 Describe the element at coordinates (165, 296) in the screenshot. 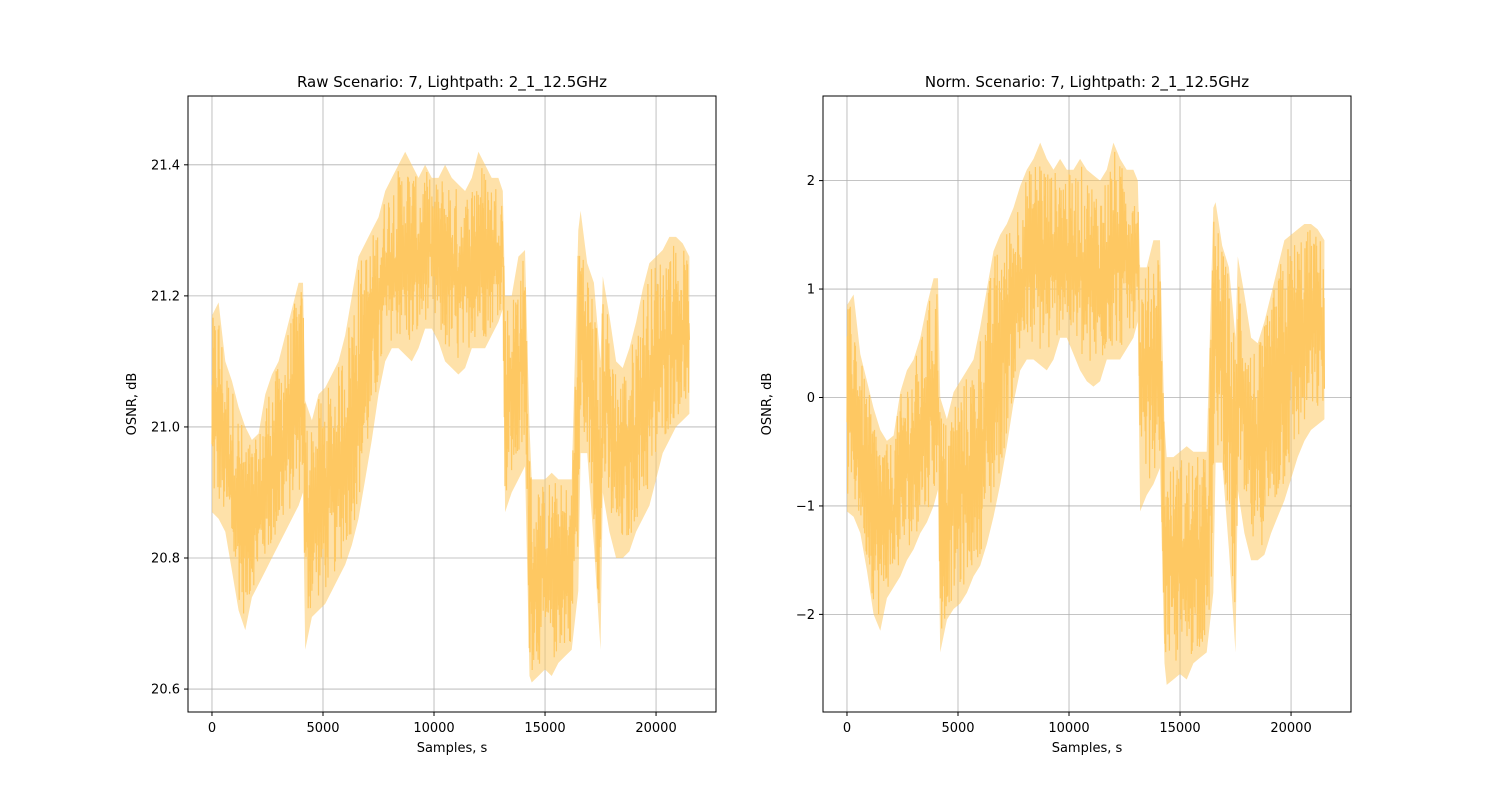

I see `raw-y-tick-label-3: 21.2` at that location.